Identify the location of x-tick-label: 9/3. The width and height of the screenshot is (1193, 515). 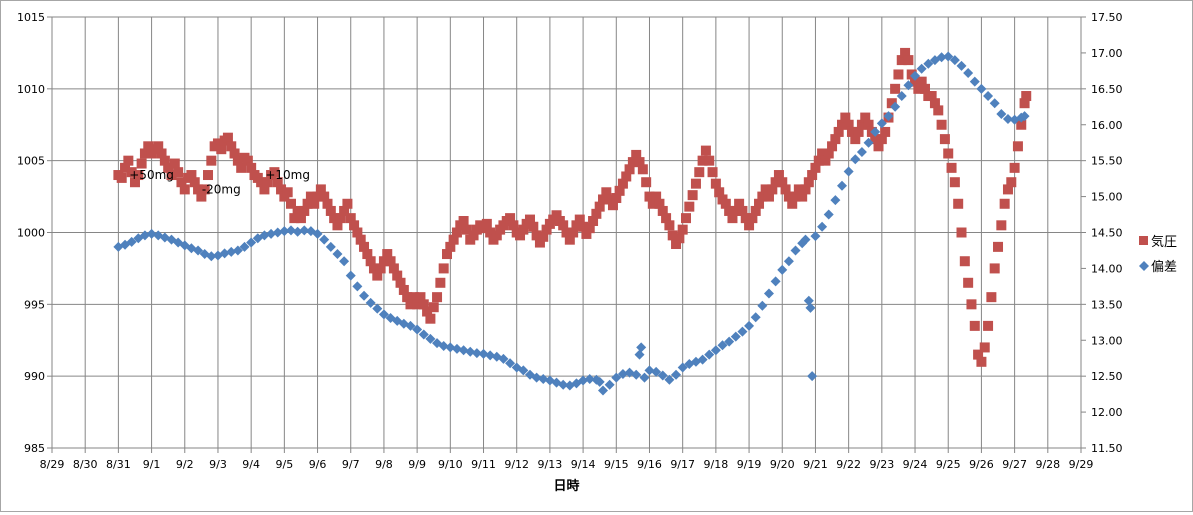
(218, 464).